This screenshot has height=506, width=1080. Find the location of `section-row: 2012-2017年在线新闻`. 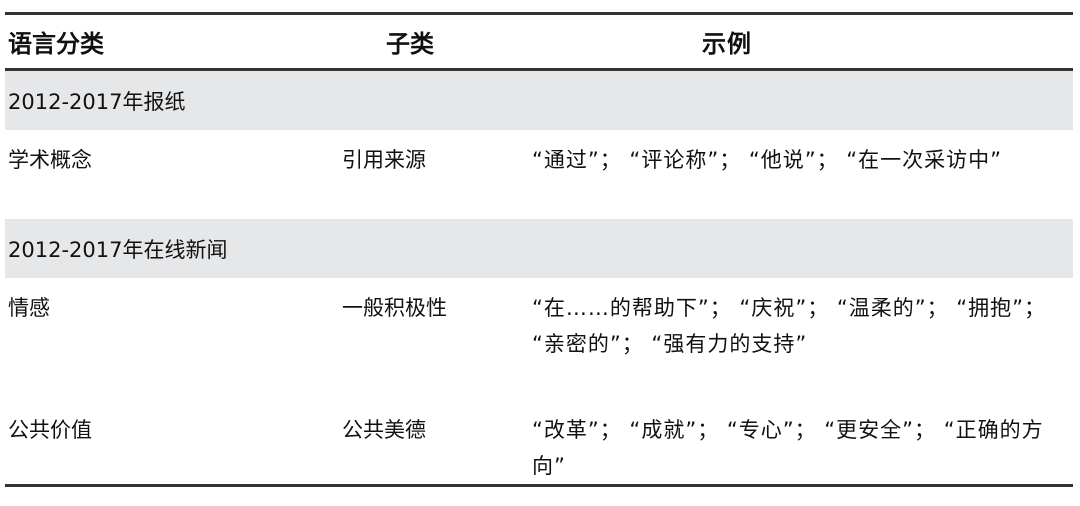

section-row: 2012-2017年在线新闻 is located at coordinates (539, 248).